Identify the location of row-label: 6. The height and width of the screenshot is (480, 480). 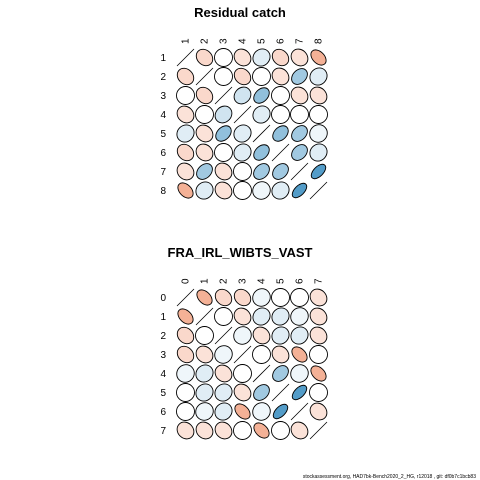
(163, 412).